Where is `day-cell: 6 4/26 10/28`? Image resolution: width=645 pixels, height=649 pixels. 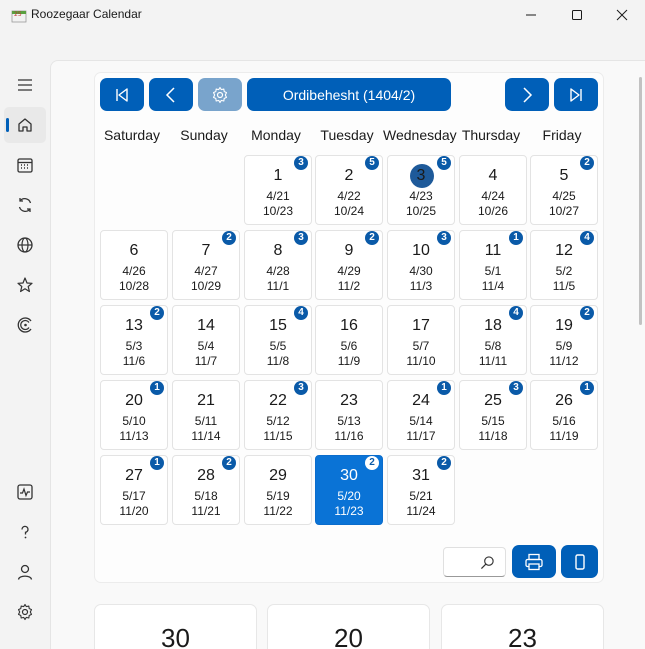 day-cell: 6 4/26 10/28 is located at coordinates (134, 265).